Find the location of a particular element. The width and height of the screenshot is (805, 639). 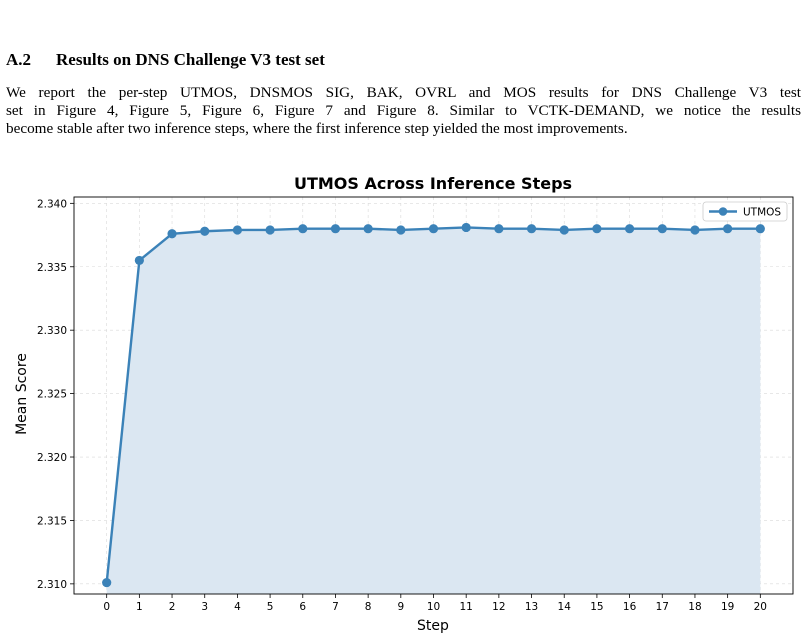

legend-marker is located at coordinates (723, 211).